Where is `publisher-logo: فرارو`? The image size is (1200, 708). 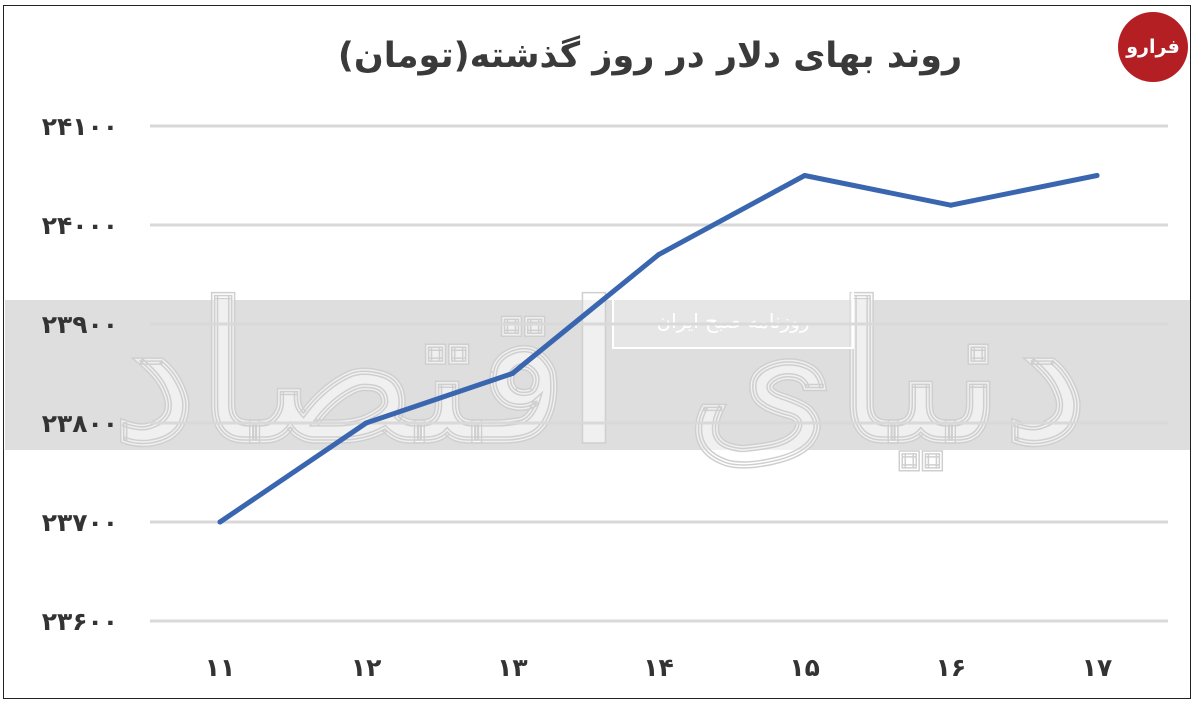 publisher-logo: فرارو is located at coordinates (1153, 47).